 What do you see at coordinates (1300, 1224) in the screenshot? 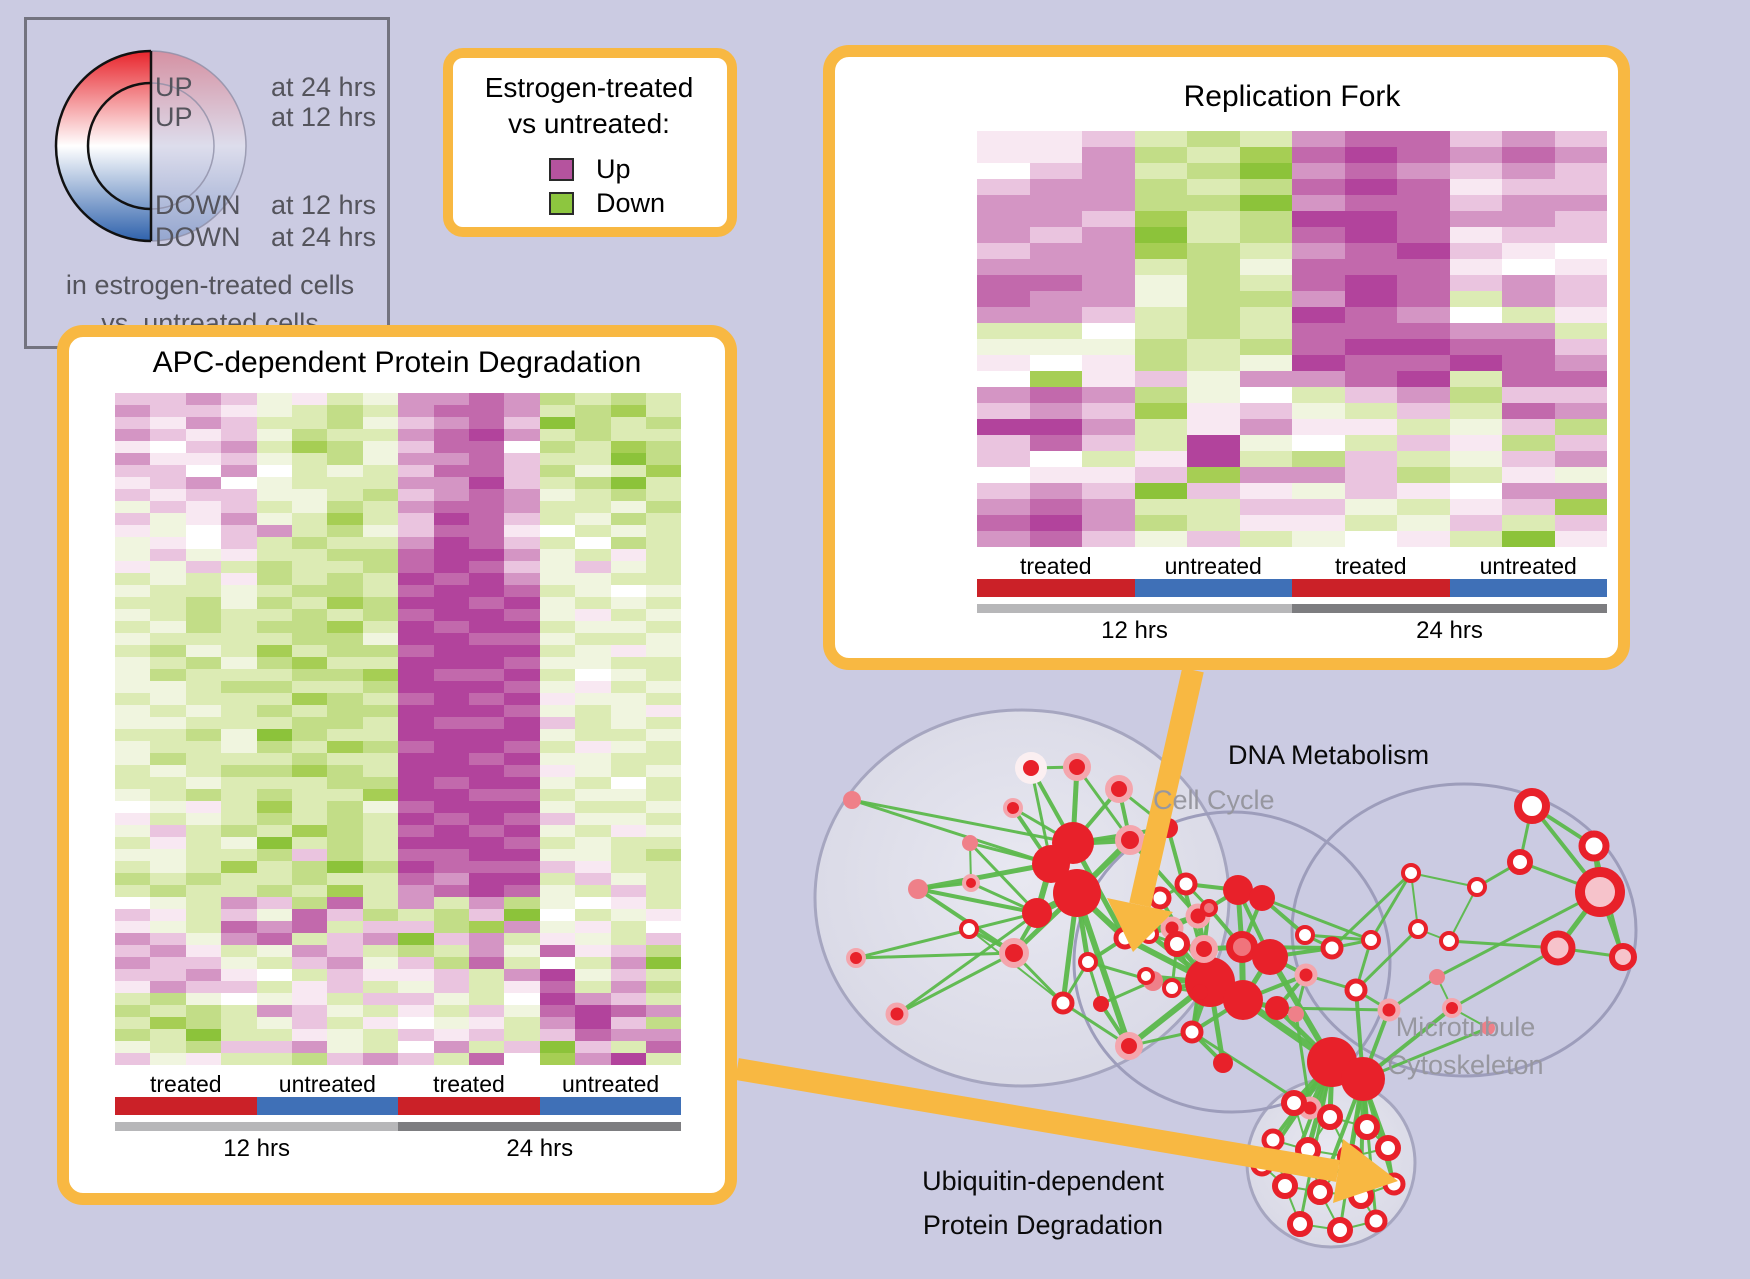
I see `network-node-u12` at bounding box center [1300, 1224].